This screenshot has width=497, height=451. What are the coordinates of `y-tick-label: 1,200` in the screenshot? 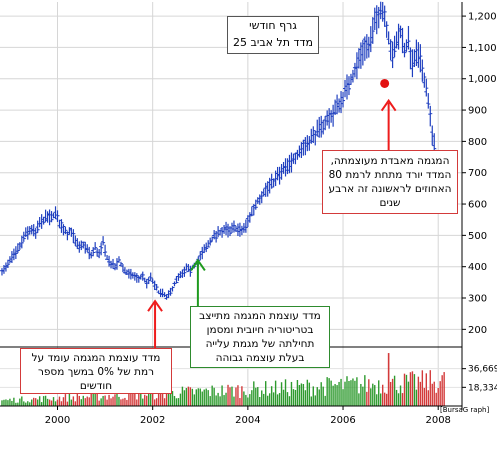 It's located at (482, 17).